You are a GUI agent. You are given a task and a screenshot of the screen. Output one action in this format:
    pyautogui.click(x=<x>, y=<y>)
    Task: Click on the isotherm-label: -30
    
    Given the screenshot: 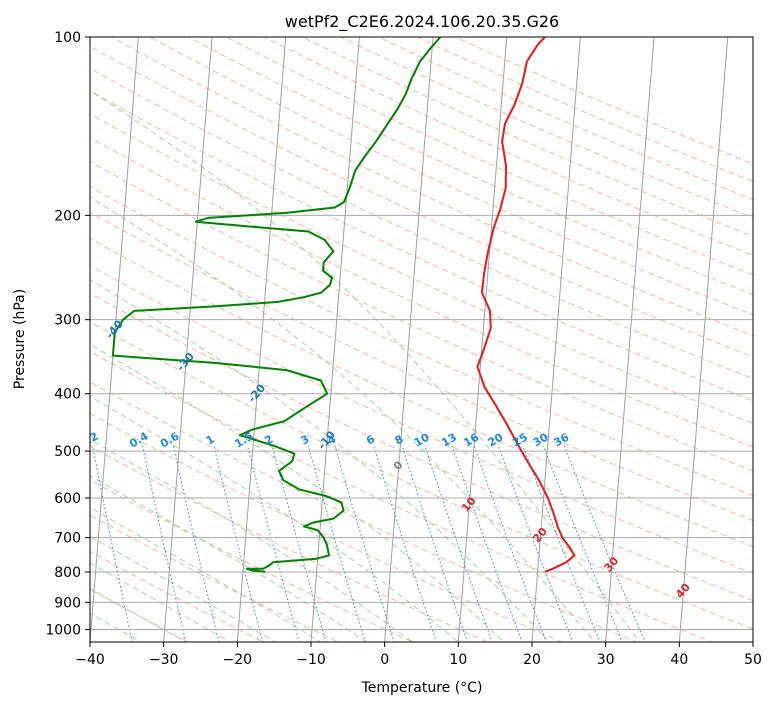 What is the action you would take?
    pyautogui.click(x=185, y=362)
    